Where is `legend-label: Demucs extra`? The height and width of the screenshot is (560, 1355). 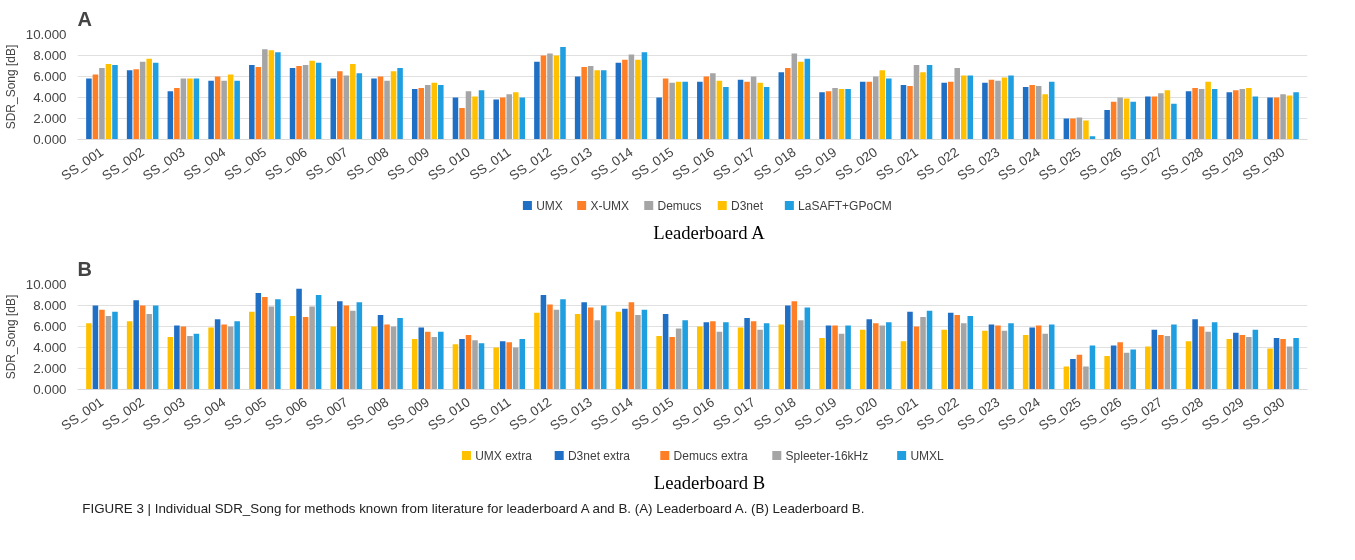 legend-label: Demucs extra is located at coordinates (710, 455).